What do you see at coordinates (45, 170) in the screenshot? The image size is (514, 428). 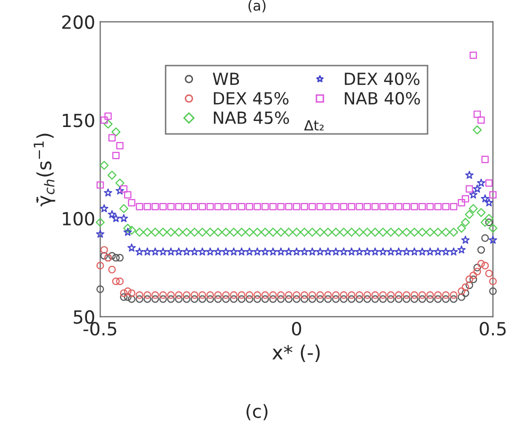 I see `y-axis-title: γ̇̄$_{ch}$(s$^{−1}$)` at bounding box center [45, 170].